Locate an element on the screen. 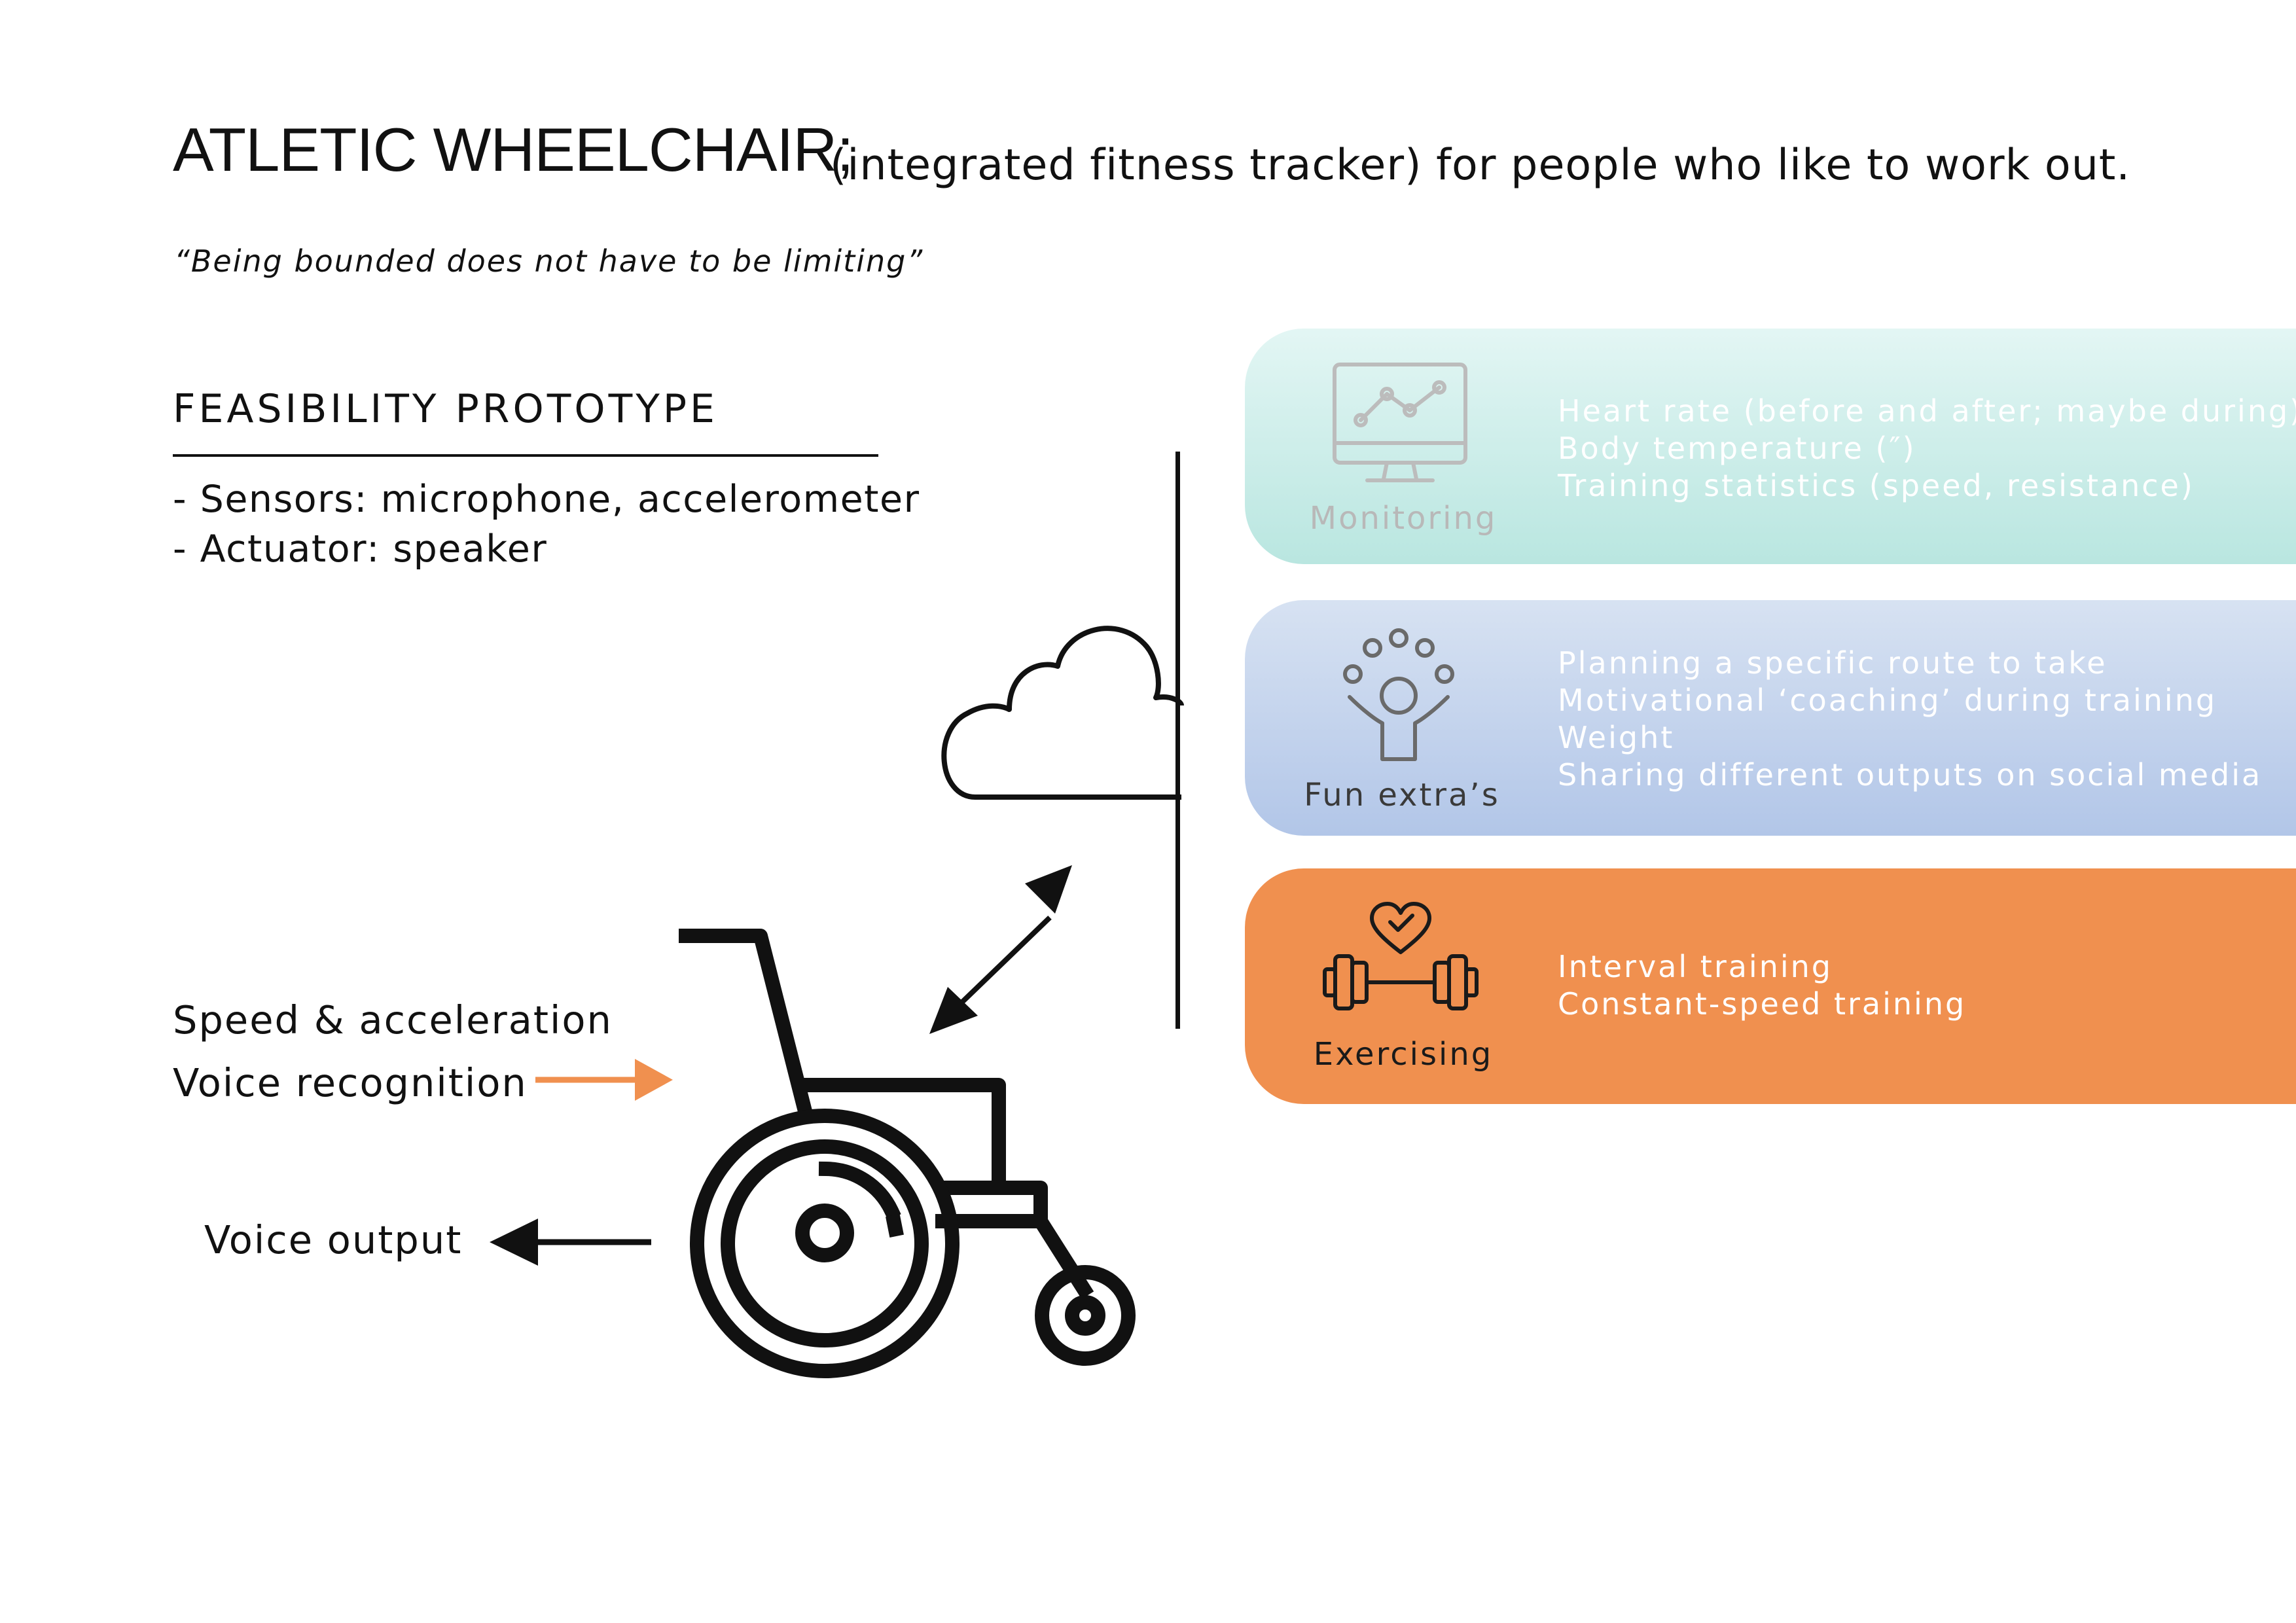  monitor-chart-icon is located at coordinates (1400, 423).